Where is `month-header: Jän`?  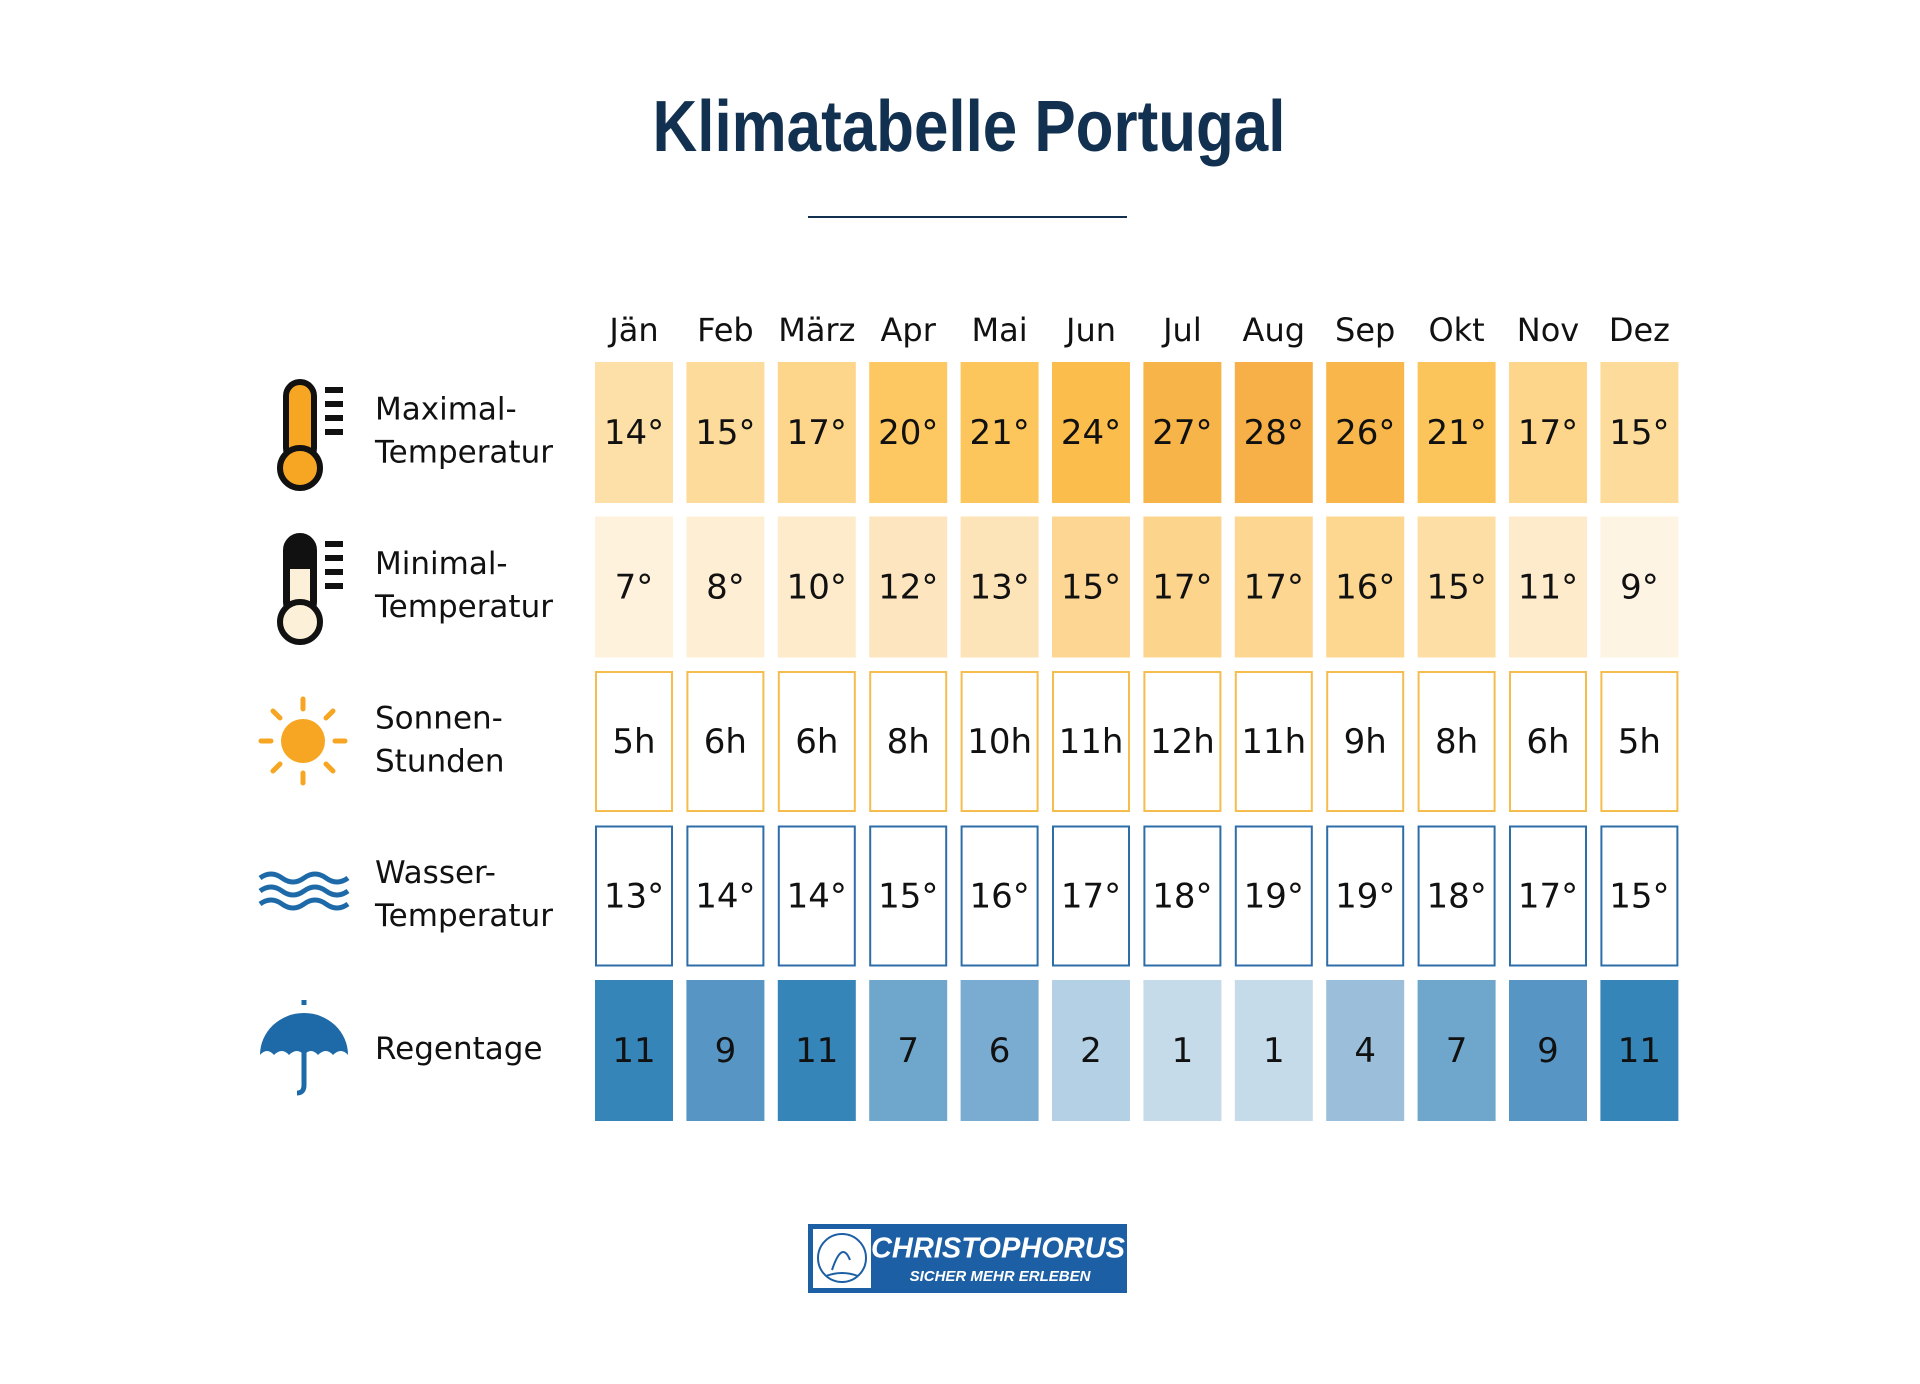
month-header: Jän is located at coordinates (632, 330).